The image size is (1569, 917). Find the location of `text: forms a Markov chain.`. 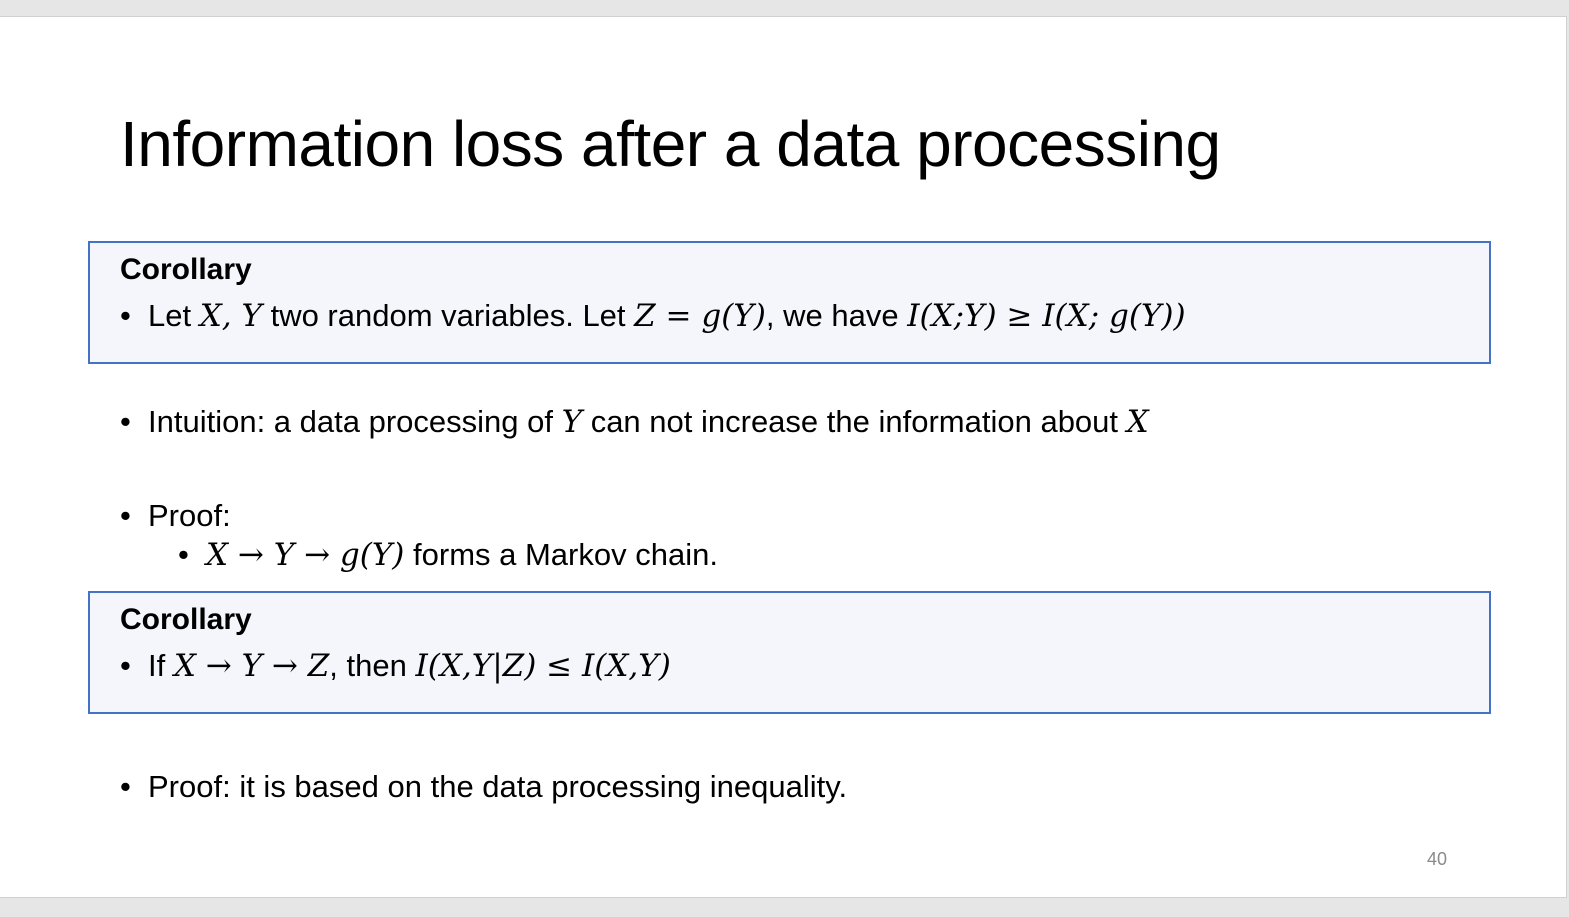

text: forms a Markov chain. is located at coordinates (561, 554).